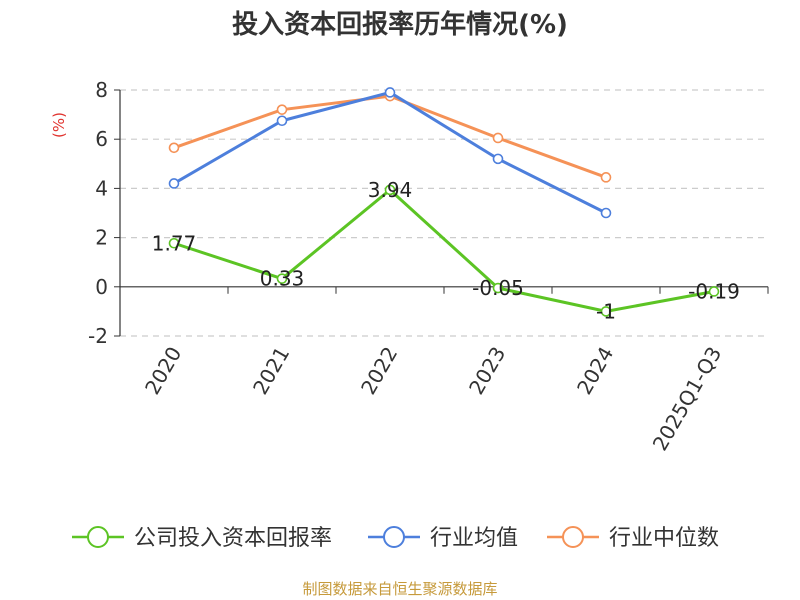  Describe the element at coordinates (474, 538) in the screenshot. I see `legend-label: 行业均值` at that location.